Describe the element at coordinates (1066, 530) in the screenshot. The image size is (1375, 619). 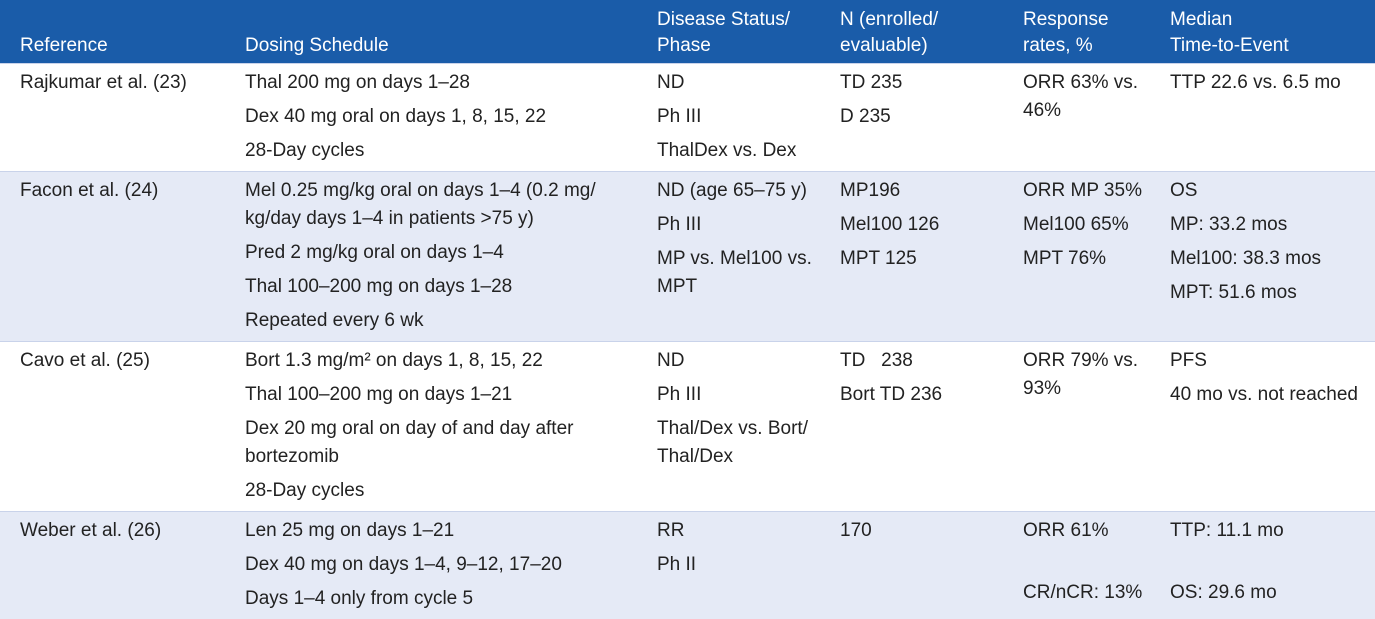
I see `cell-text: ORR 61%` at that location.